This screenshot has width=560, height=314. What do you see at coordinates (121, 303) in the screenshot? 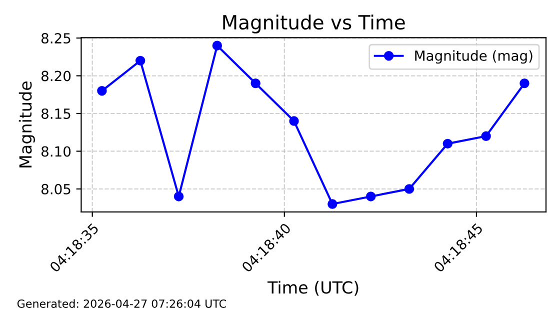
I see `text: Generated: 2026-04-27 07:26:04 UTC` at bounding box center [121, 303].